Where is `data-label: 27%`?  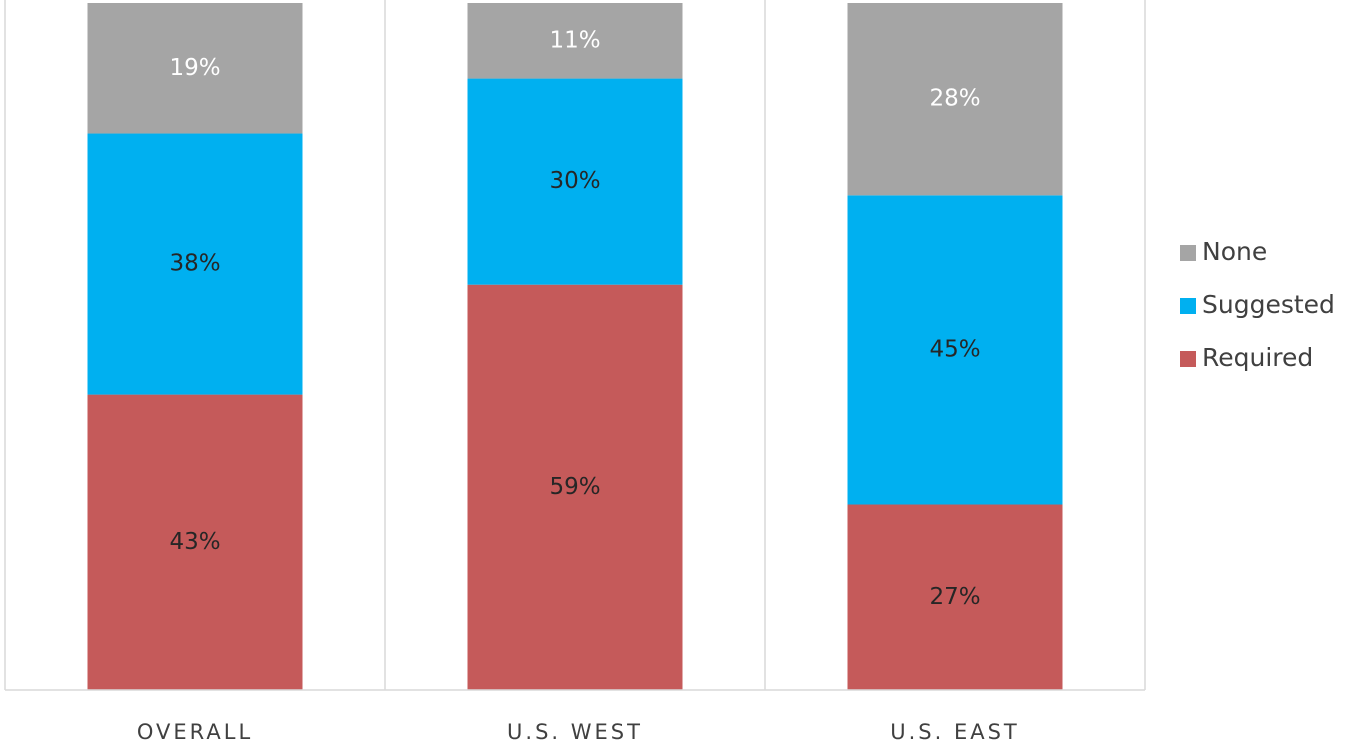
data-label: 27% is located at coordinates (954, 597).